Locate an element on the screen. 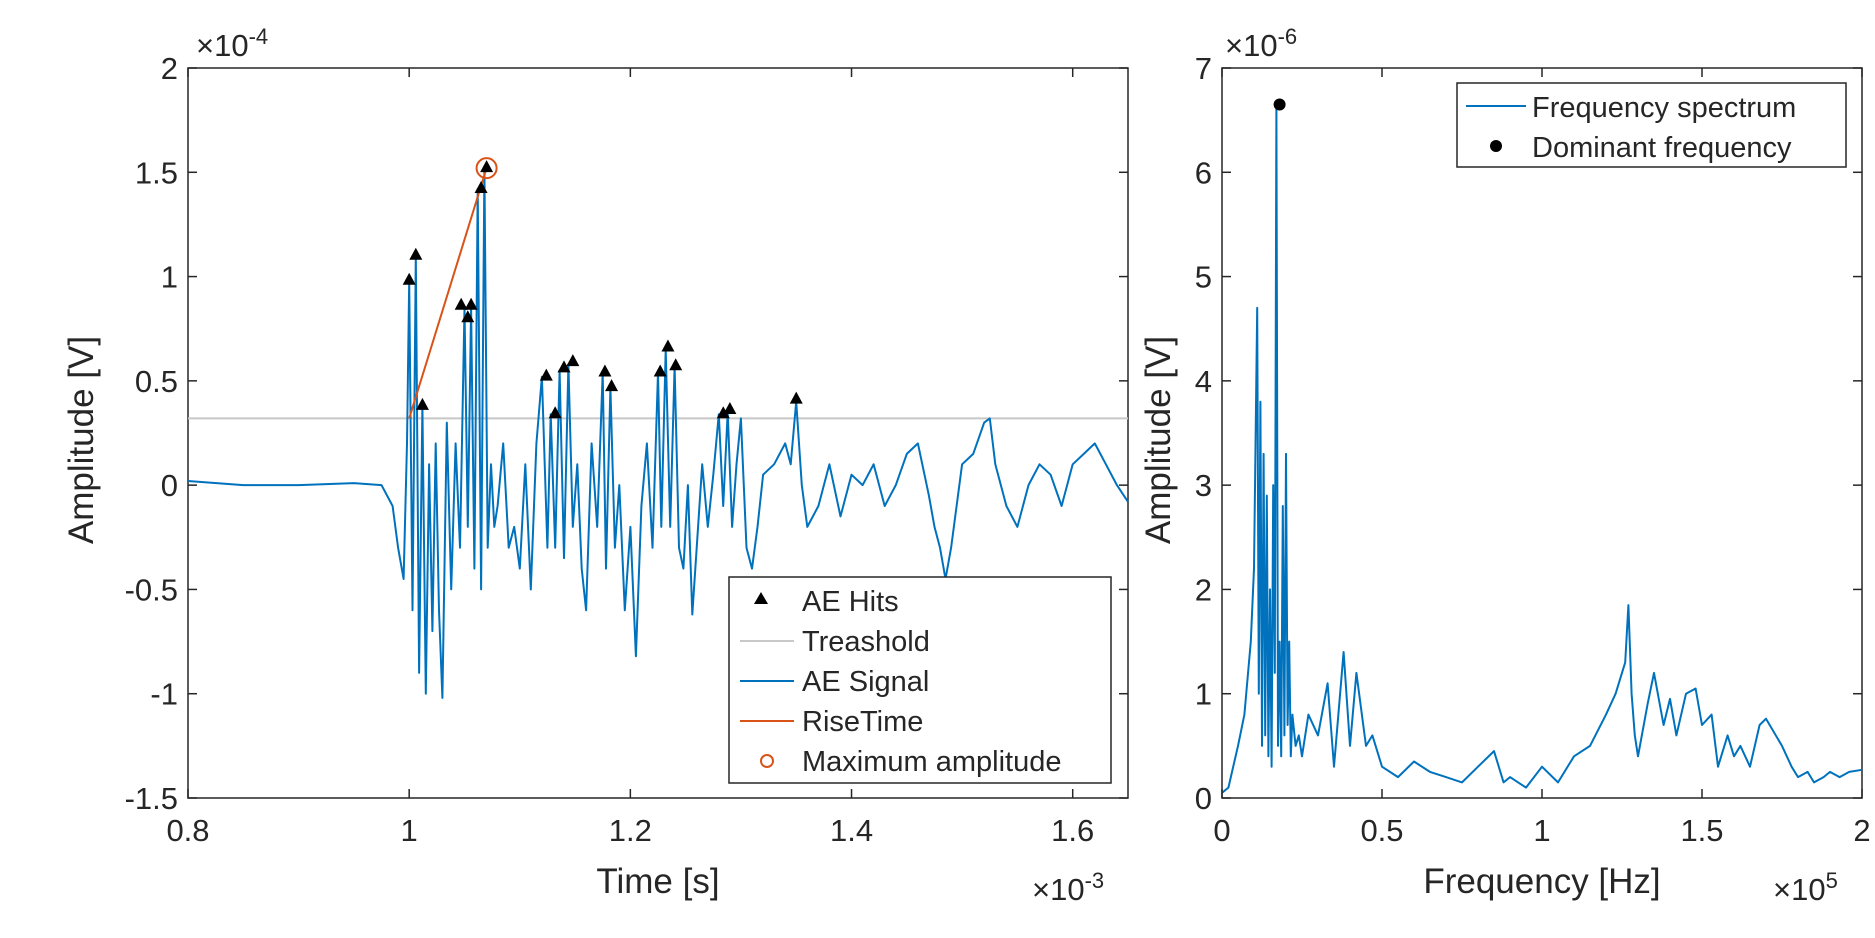 This screenshot has width=1875, height=938. plot1-y-tick-label: -1.5 is located at coordinates (151, 798).